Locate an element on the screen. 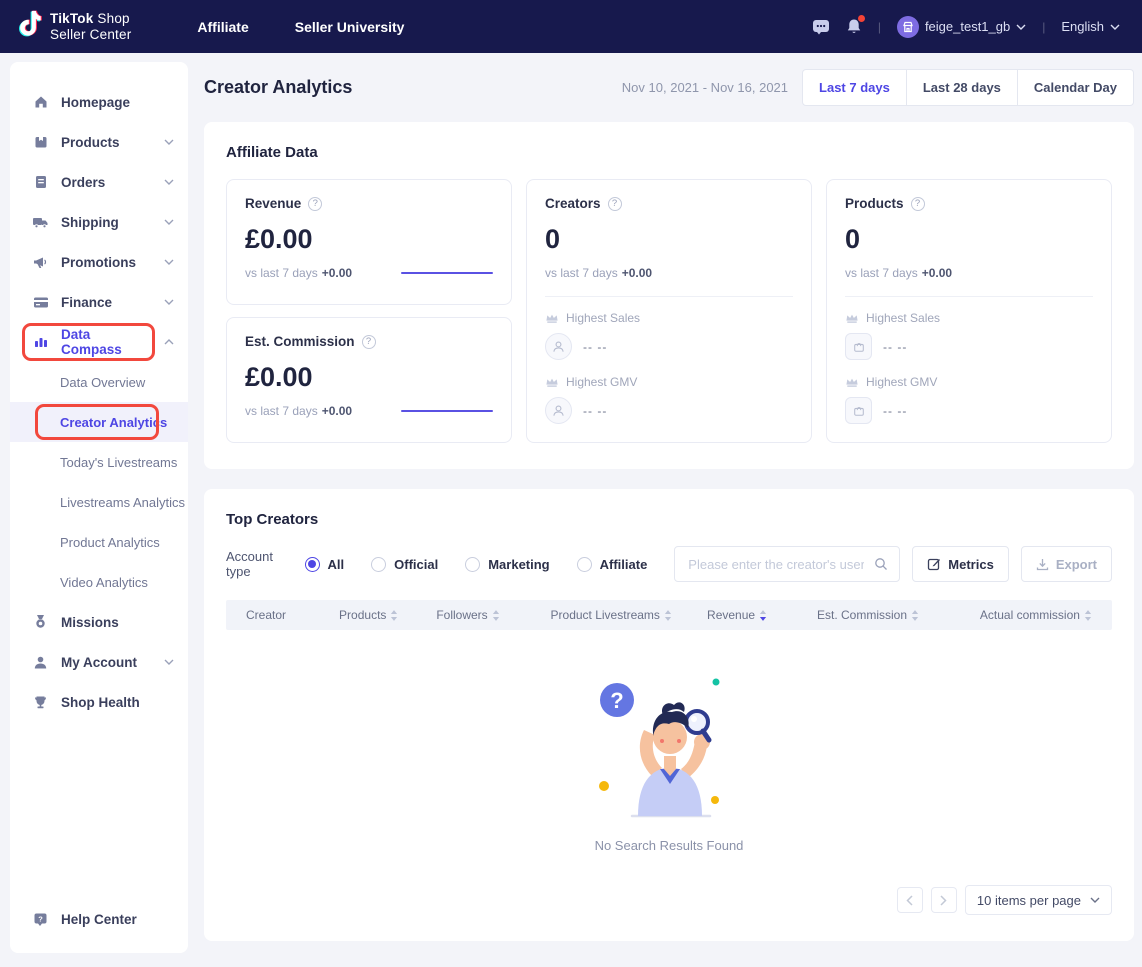  highest-gmv-creator-row: -- -- is located at coordinates (669, 410).